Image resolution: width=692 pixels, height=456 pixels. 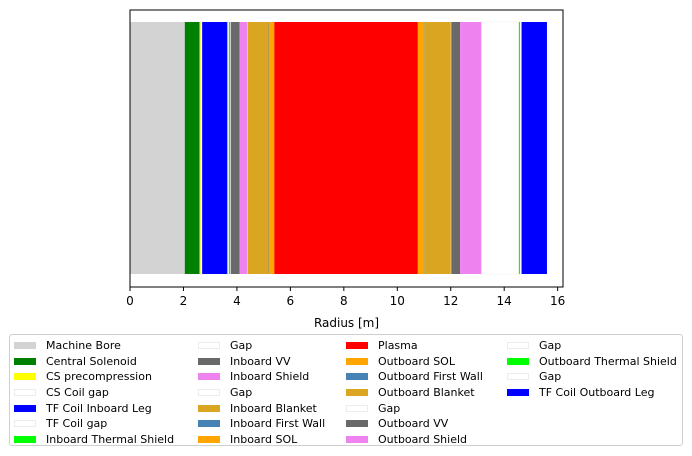 What do you see at coordinates (270, 377) in the screenshot?
I see `legend-label: Inboard Shield` at bounding box center [270, 377].